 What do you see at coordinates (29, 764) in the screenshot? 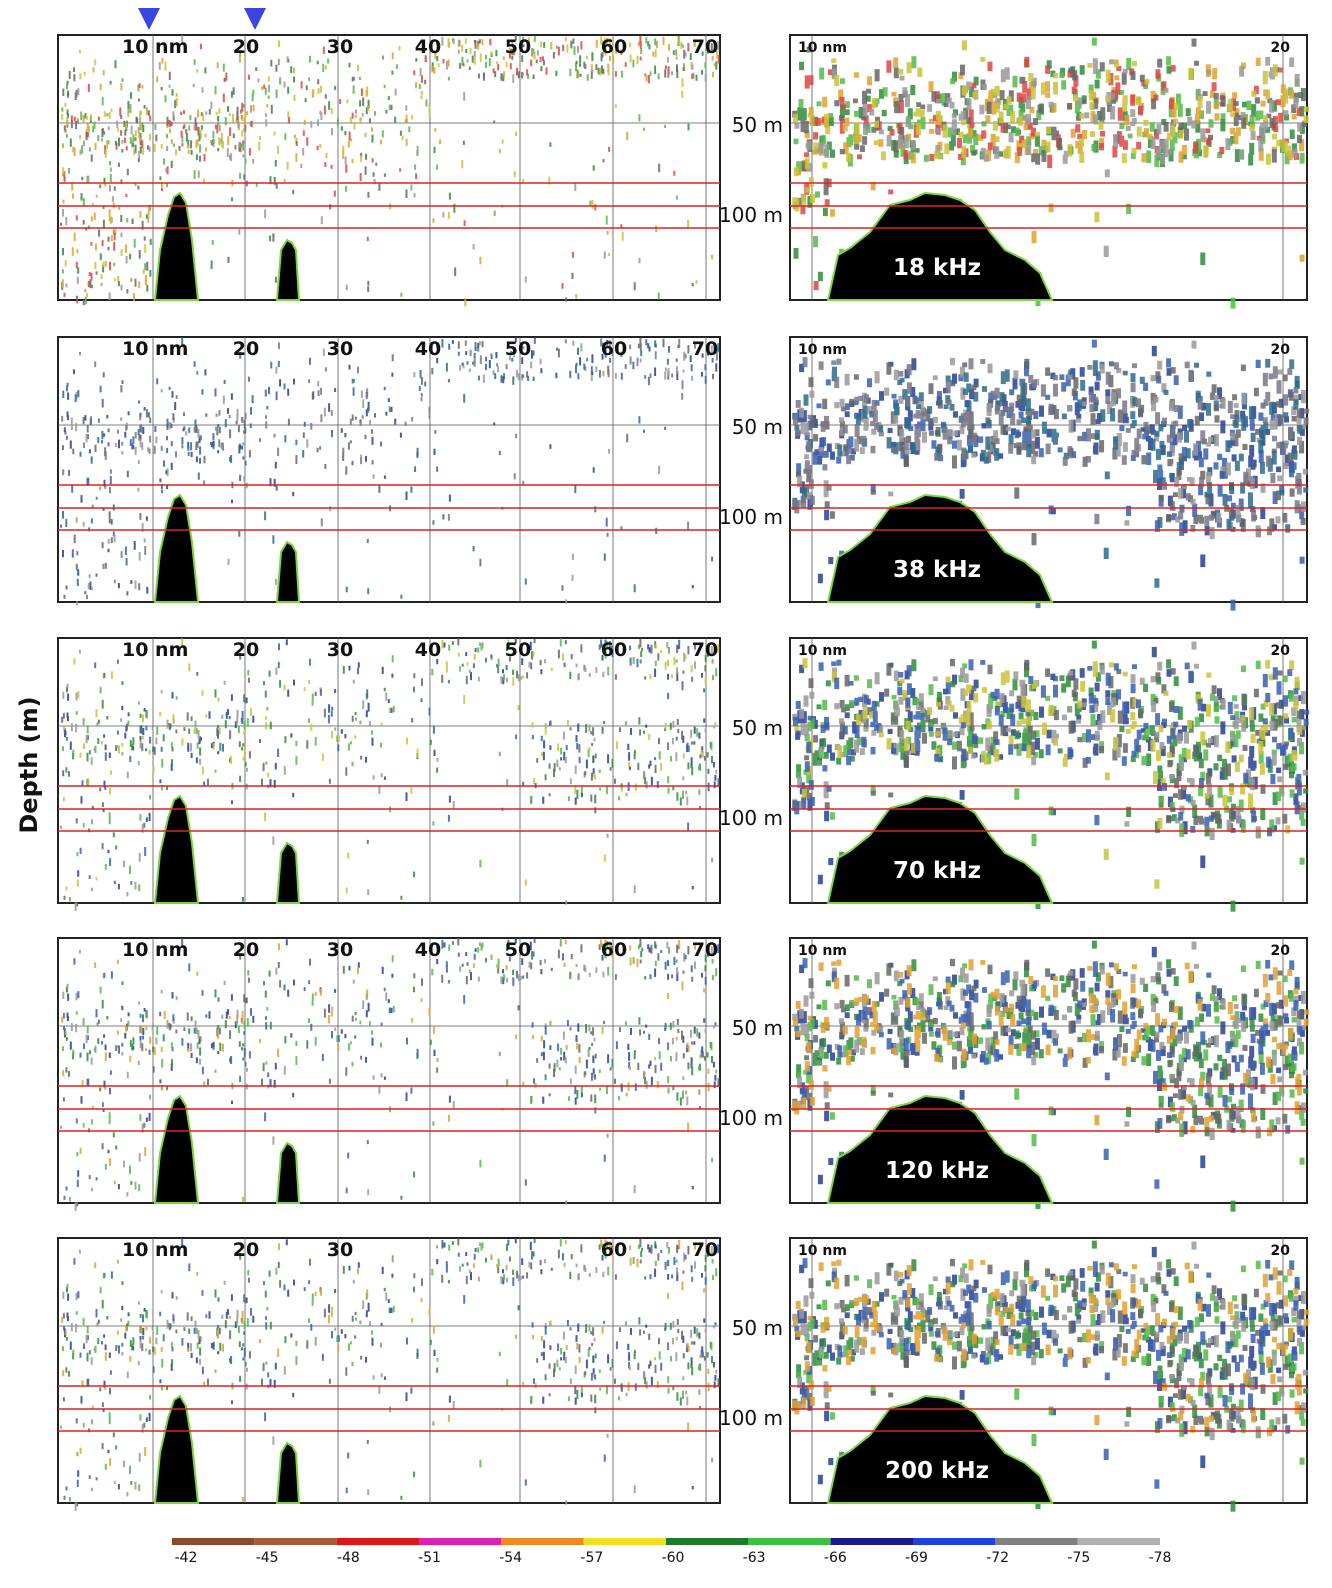
I see `y-axis-label: Depth (m)` at bounding box center [29, 764].